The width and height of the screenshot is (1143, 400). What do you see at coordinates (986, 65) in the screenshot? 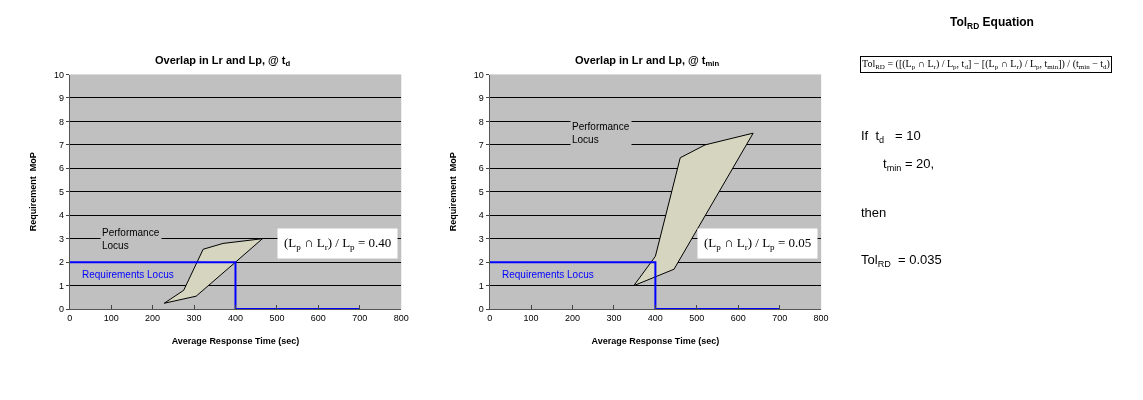
I see `text: Tol$_{RD}$ = ([(L$_{p}$ ∩ L$_{r}$) / L$_{p}$, t$_{d}$] − [(L$_{p}$ ∩ L$_{r}$) / L$_{p}$, t$_{min}$]) / (t$_{min}$ − t$_{d}$)` at bounding box center [986, 65].